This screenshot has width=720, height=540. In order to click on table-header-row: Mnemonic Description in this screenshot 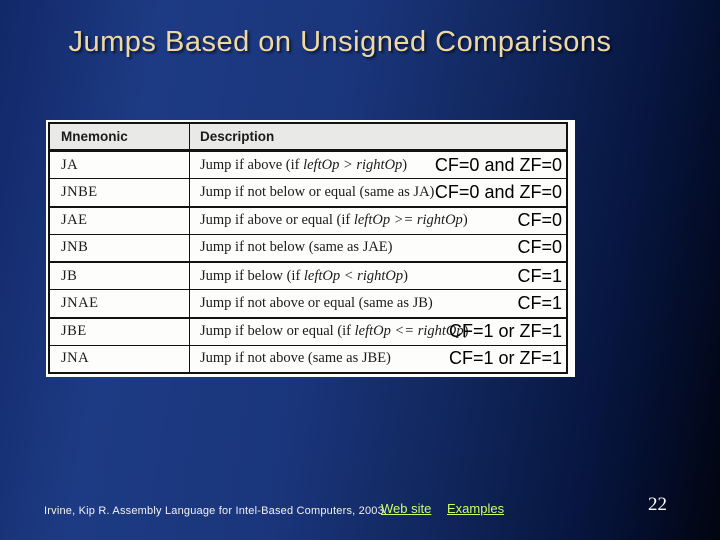, I will do `click(308, 137)`.